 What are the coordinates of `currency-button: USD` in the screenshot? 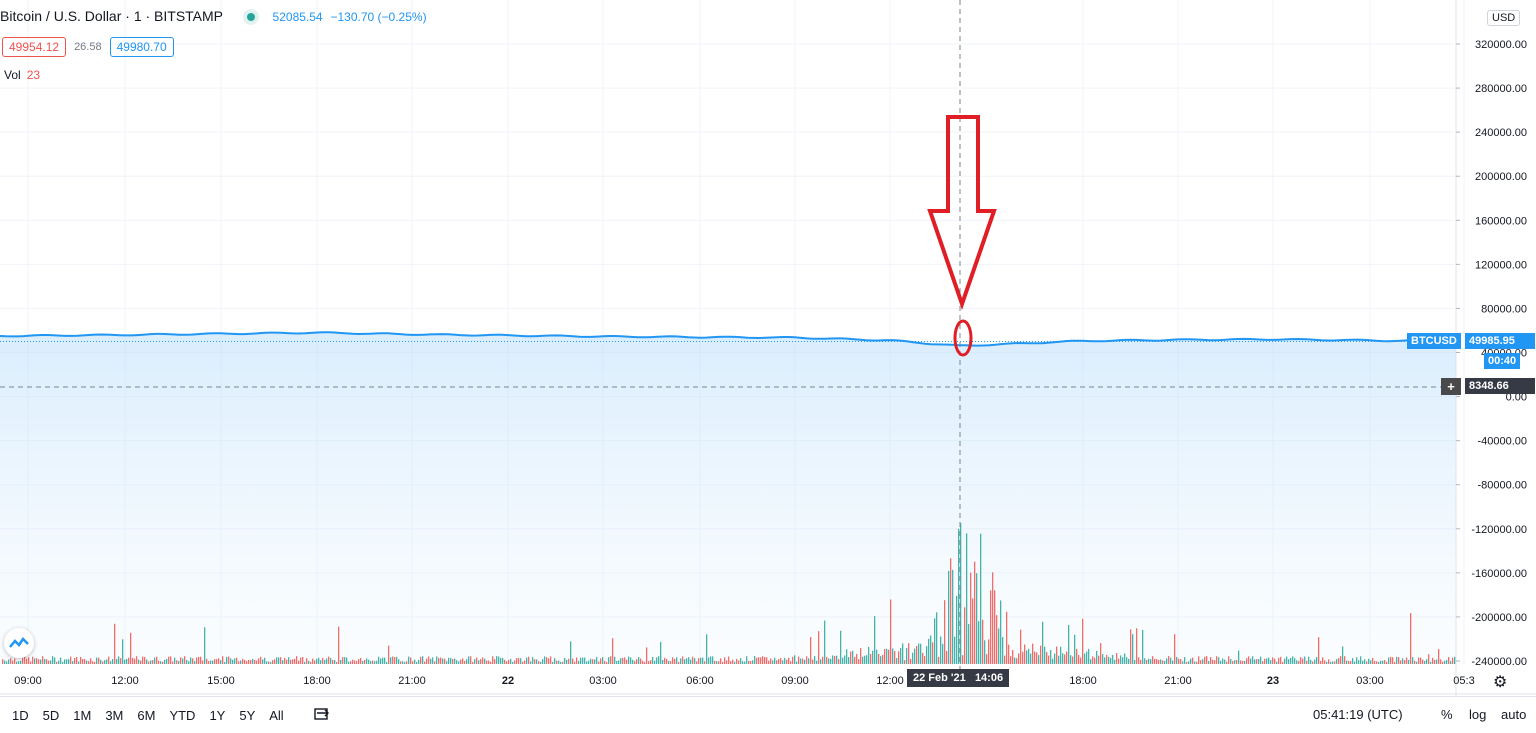 It's located at (1504, 18).